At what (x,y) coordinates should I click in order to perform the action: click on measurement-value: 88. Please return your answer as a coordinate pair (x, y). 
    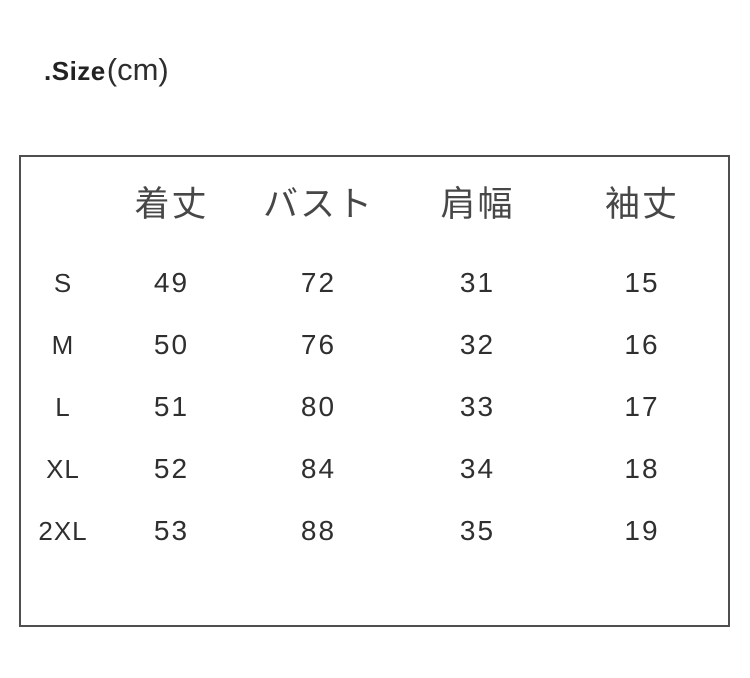
    Looking at the image, I should click on (318, 530).